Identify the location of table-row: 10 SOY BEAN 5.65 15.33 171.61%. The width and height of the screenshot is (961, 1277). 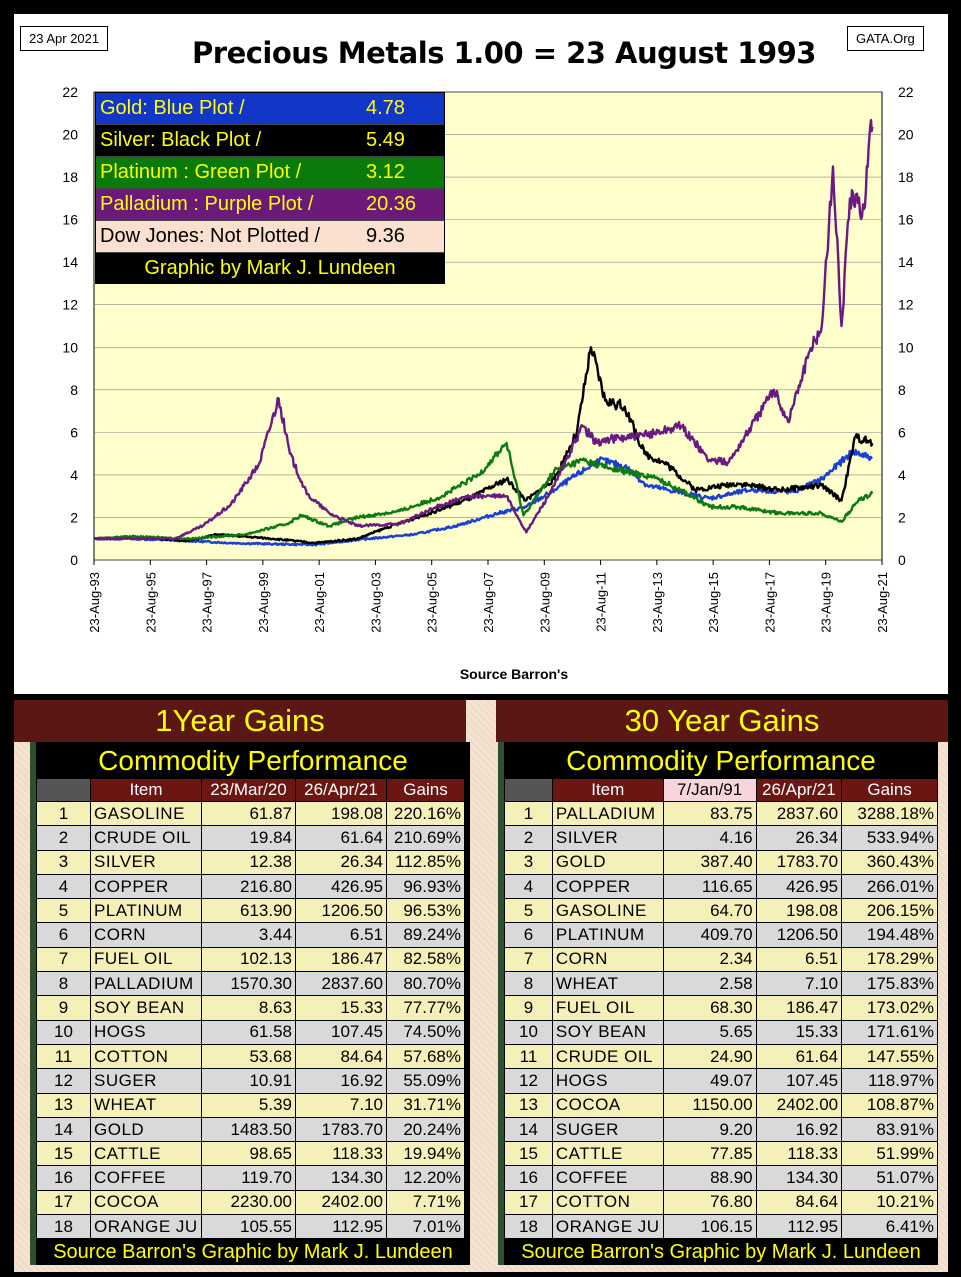
(721, 1032).